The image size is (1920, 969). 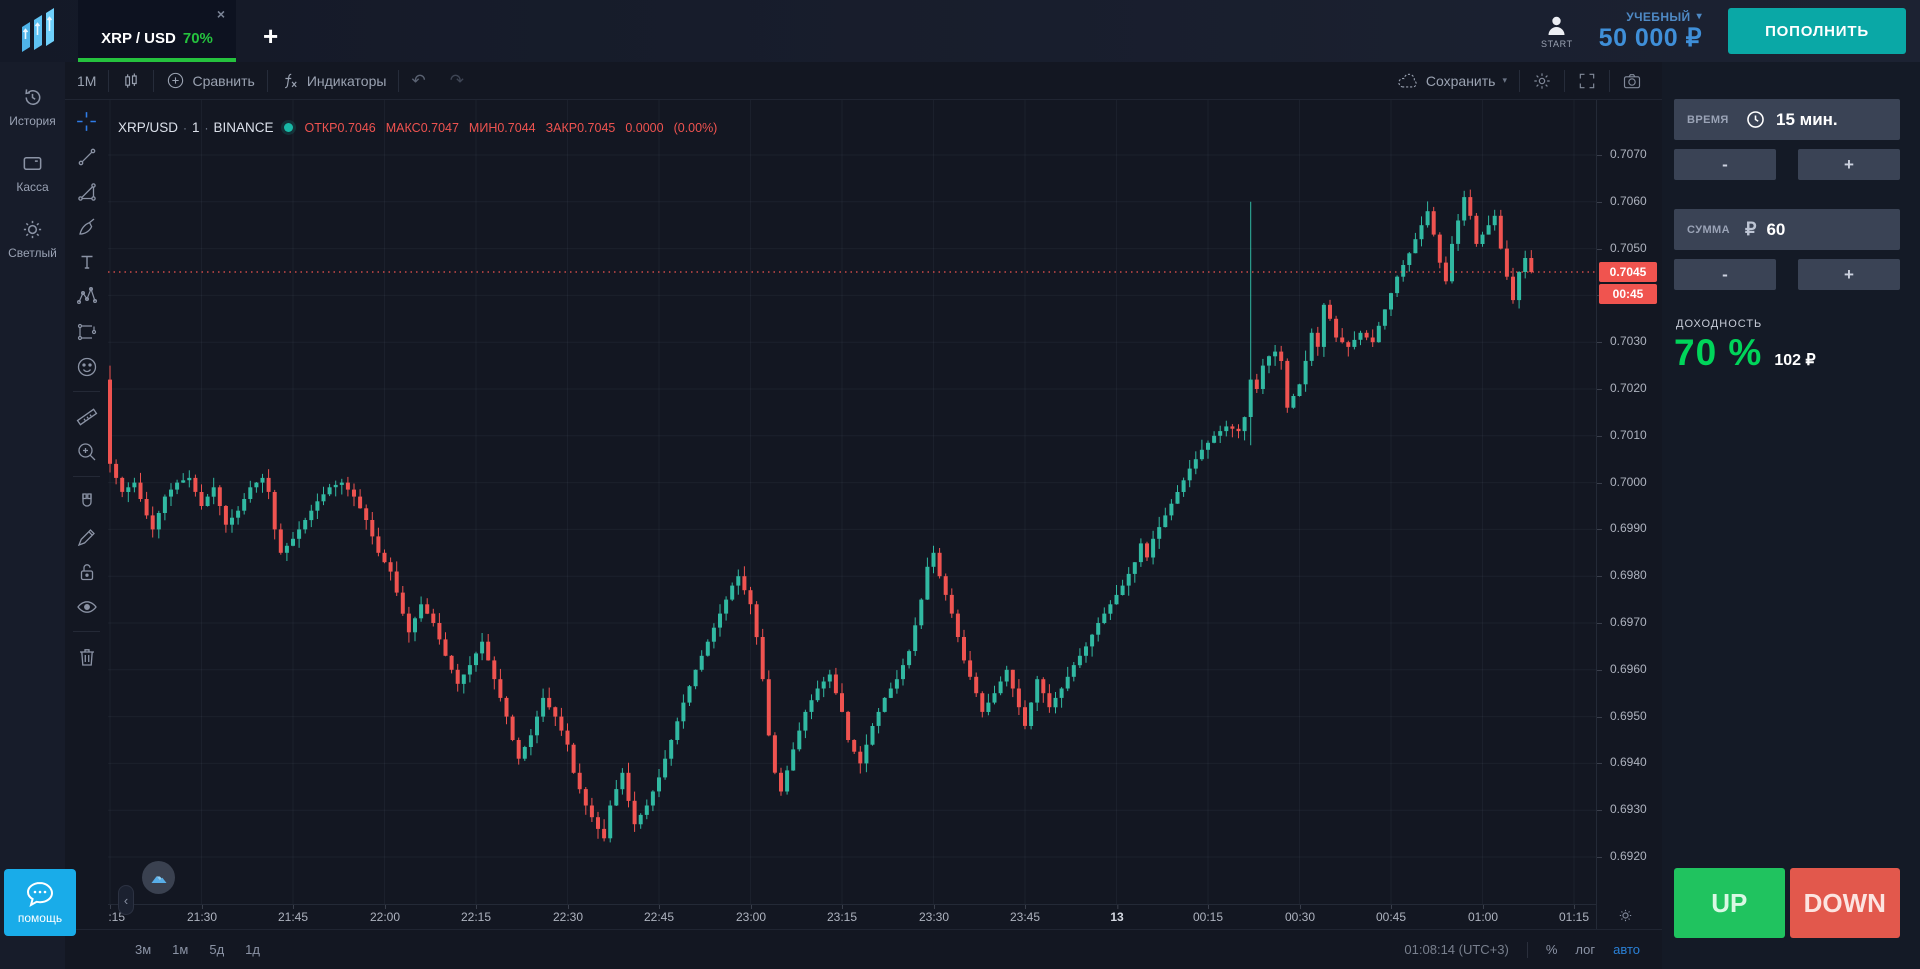 I want to click on pattern-tool, so click(x=87, y=296).